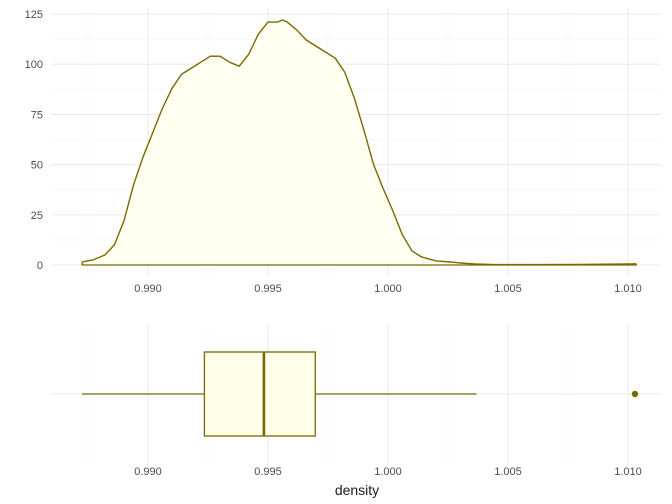 This screenshot has width=672, height=504. What do you see at coordinates (40, 266) in the screenshot?
I see `y-tick-label: 0` at bounding box center [40, 266].